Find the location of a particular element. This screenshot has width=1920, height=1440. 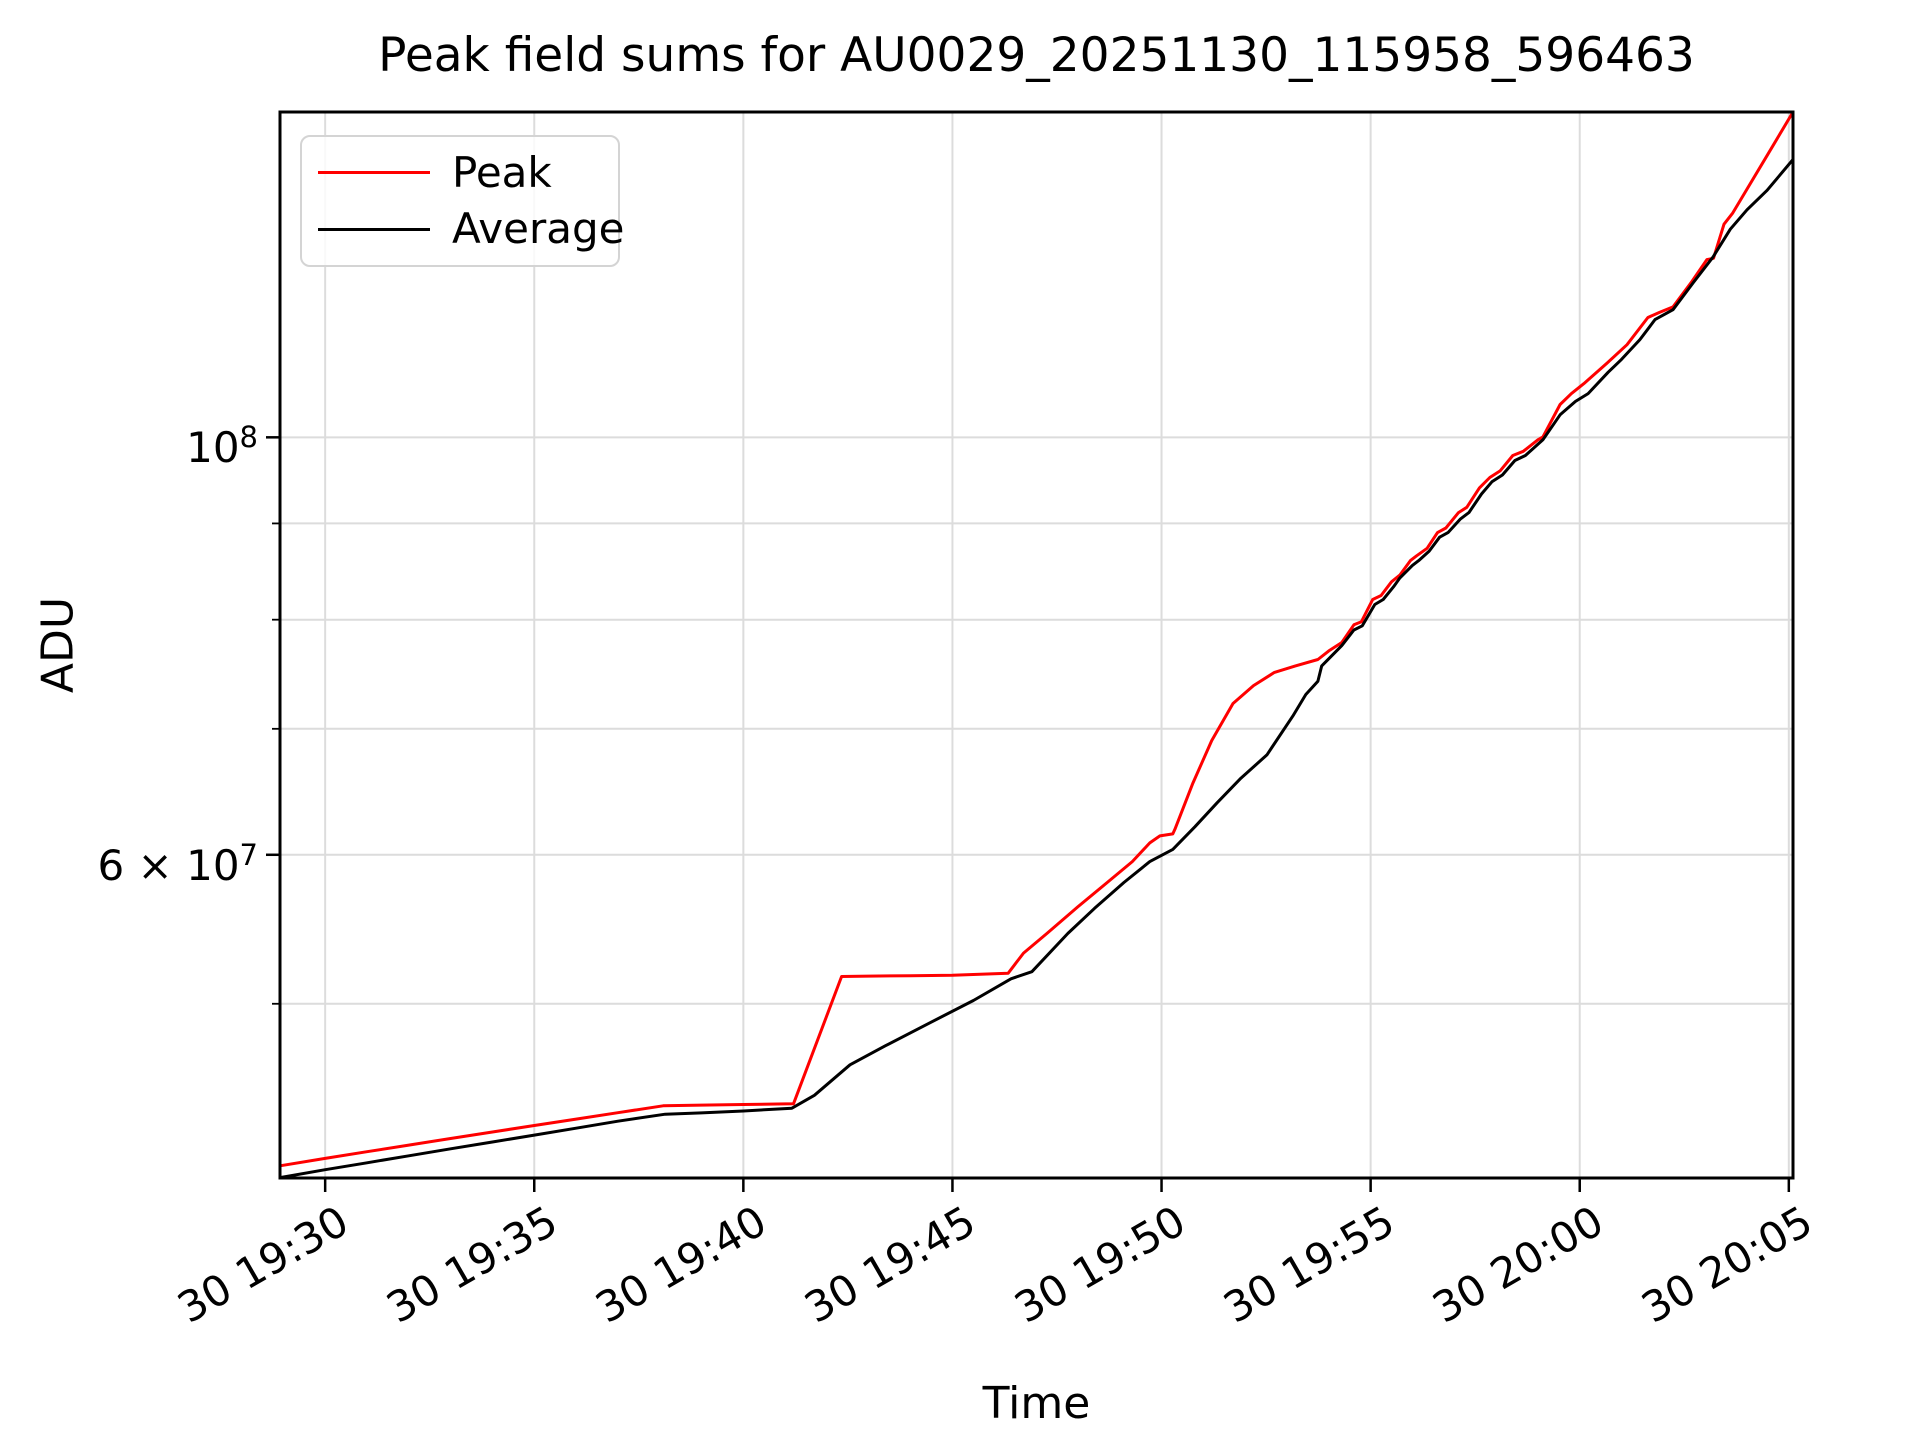

legend-item-peak: Peak is located at coordinates (460, 172).